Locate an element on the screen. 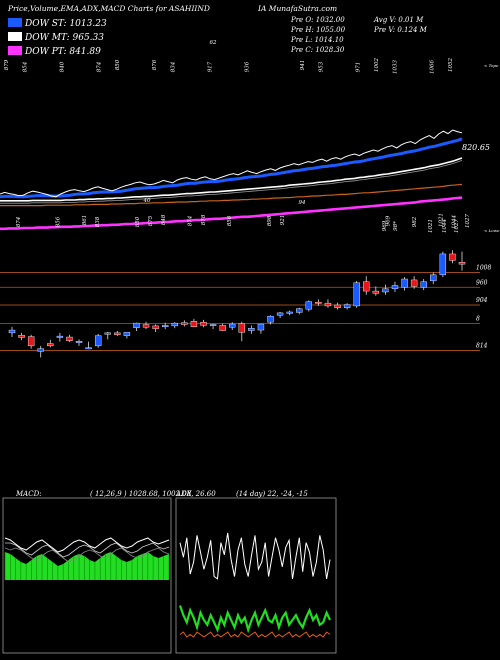 The image size is (500, 660). macd-label: MACD: is located at coordinates (29, 494).